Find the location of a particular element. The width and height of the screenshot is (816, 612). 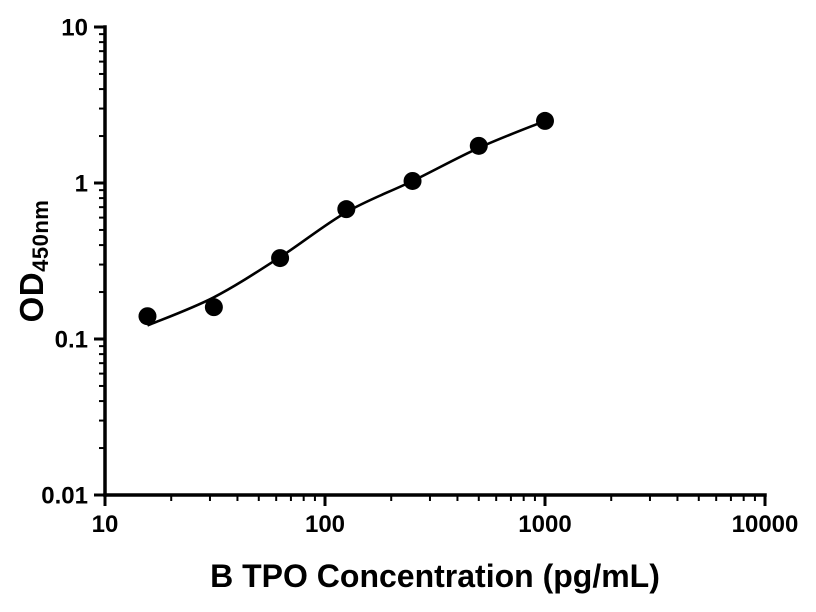

y-axis-title: OD450nm is located at coordinates (33, 261).